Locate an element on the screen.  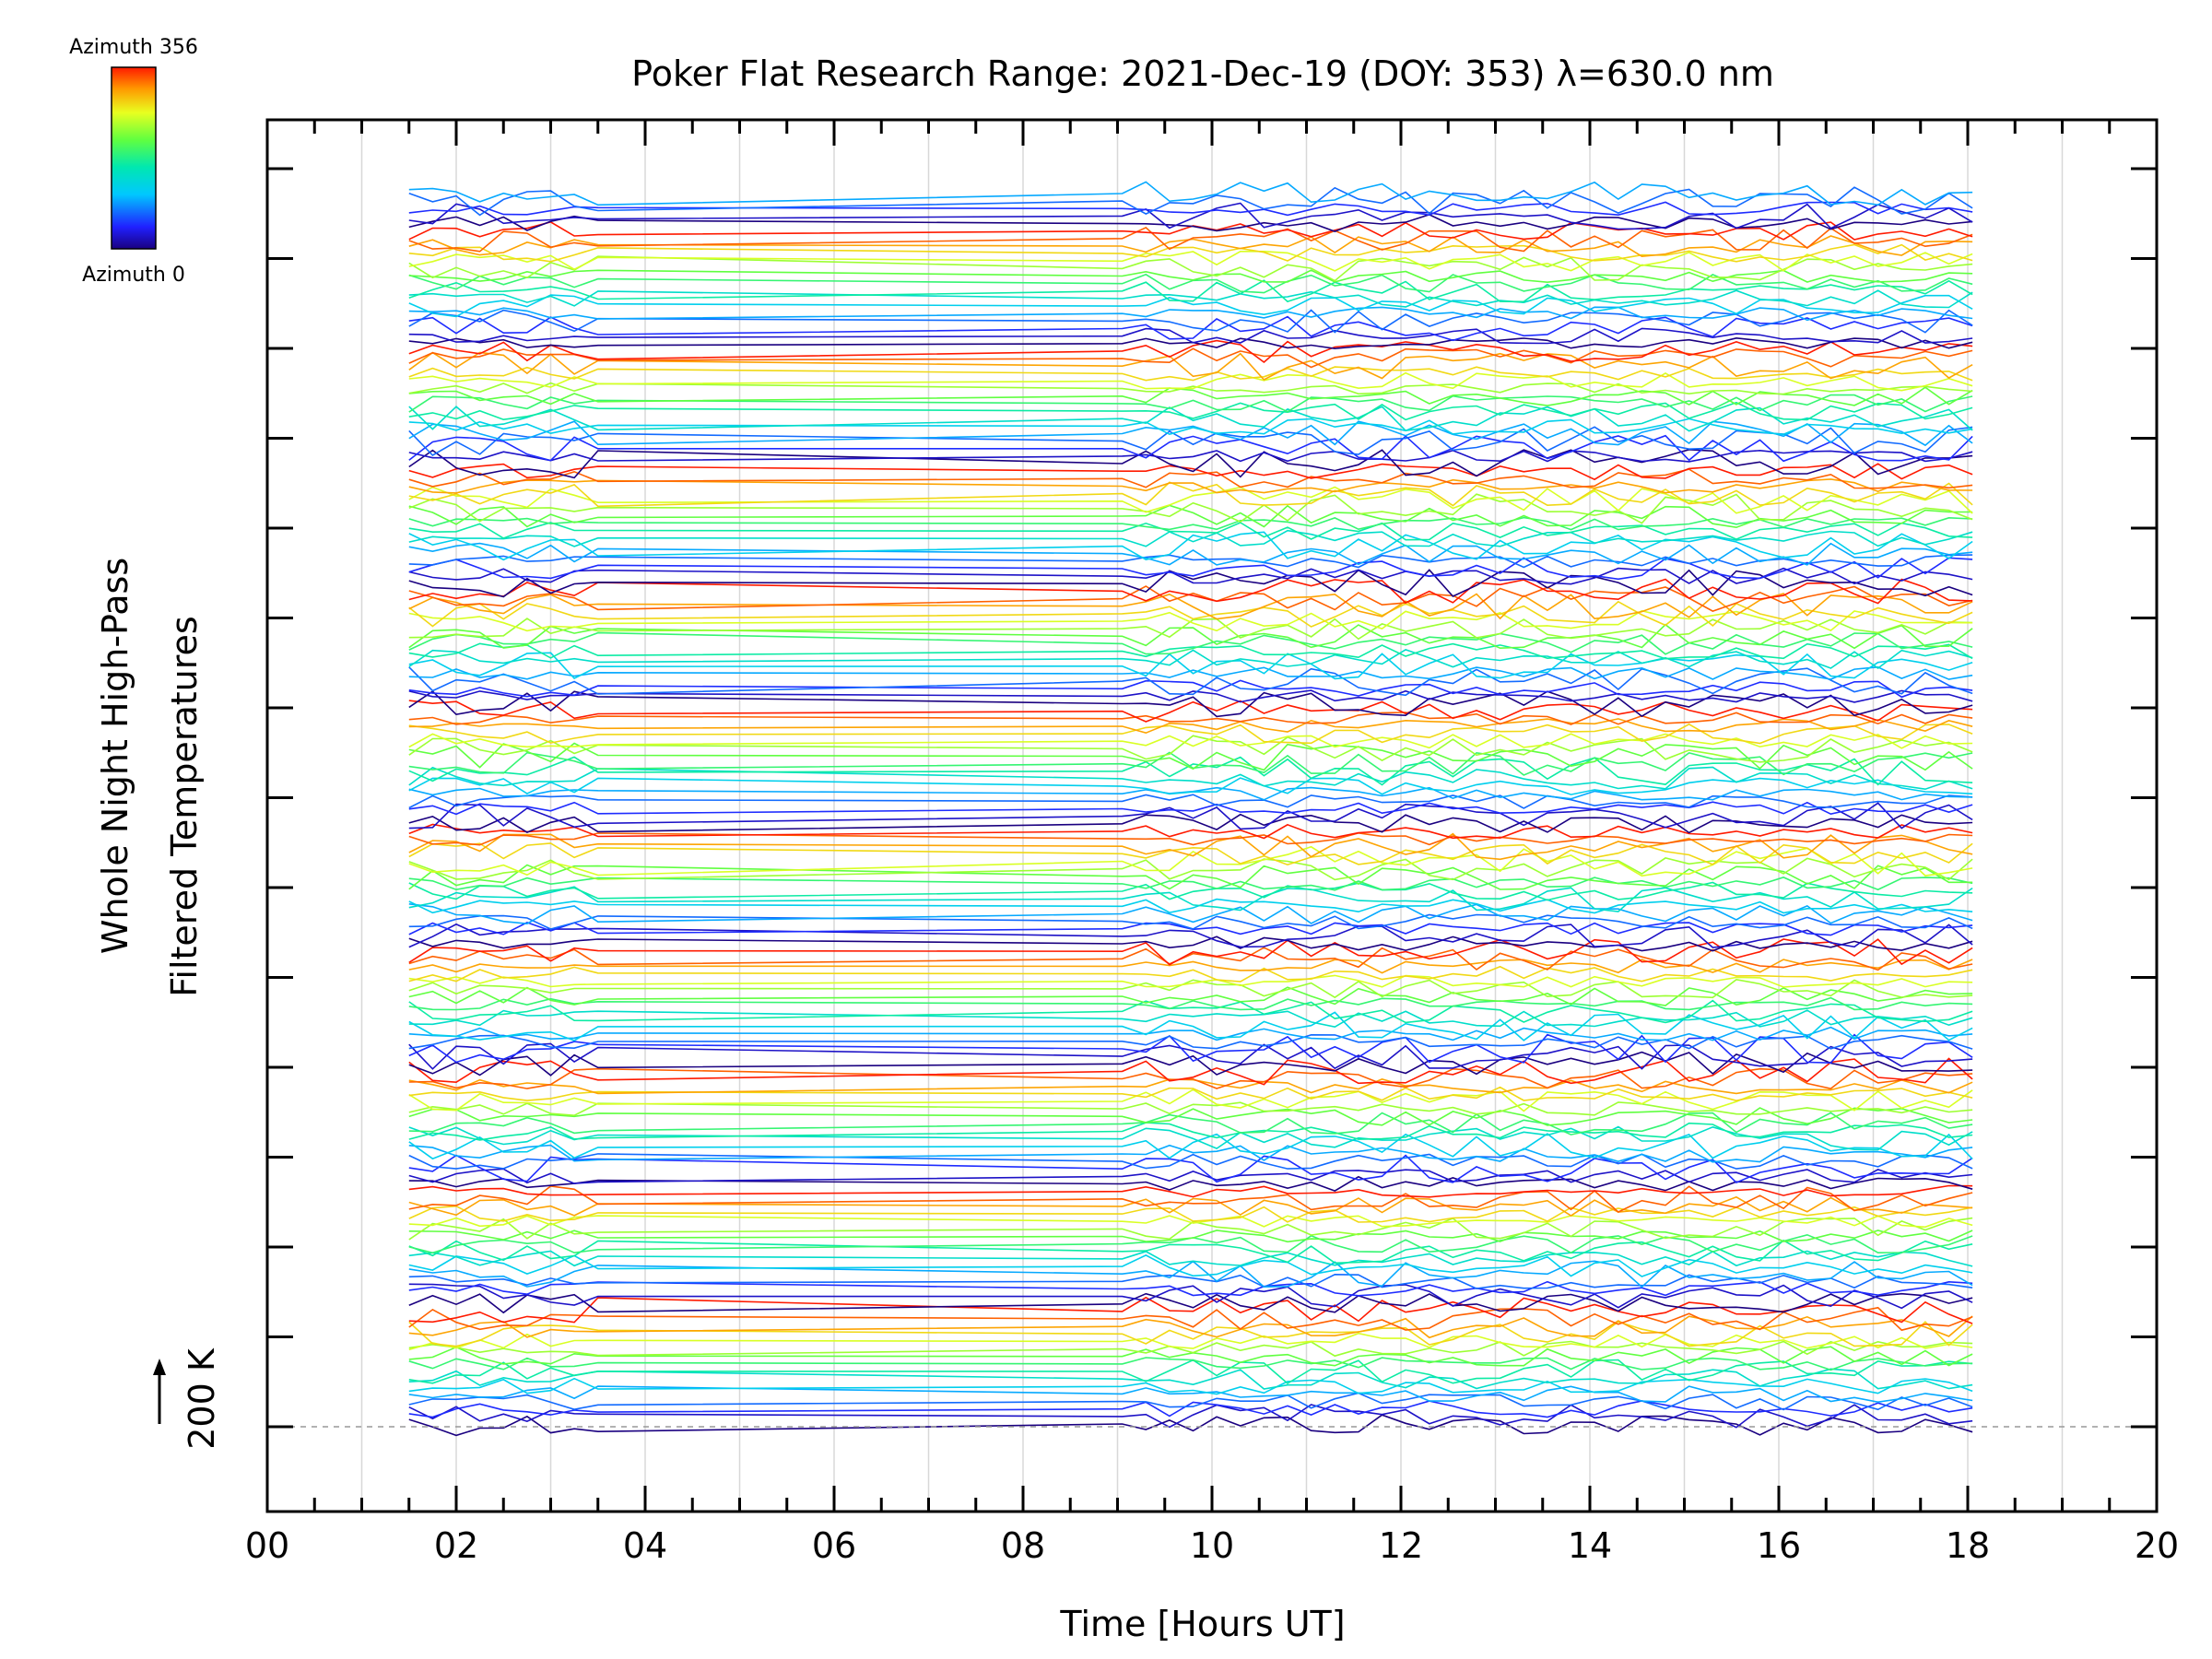
x-tick-label: 06 is located at coordinates (834, 1545).